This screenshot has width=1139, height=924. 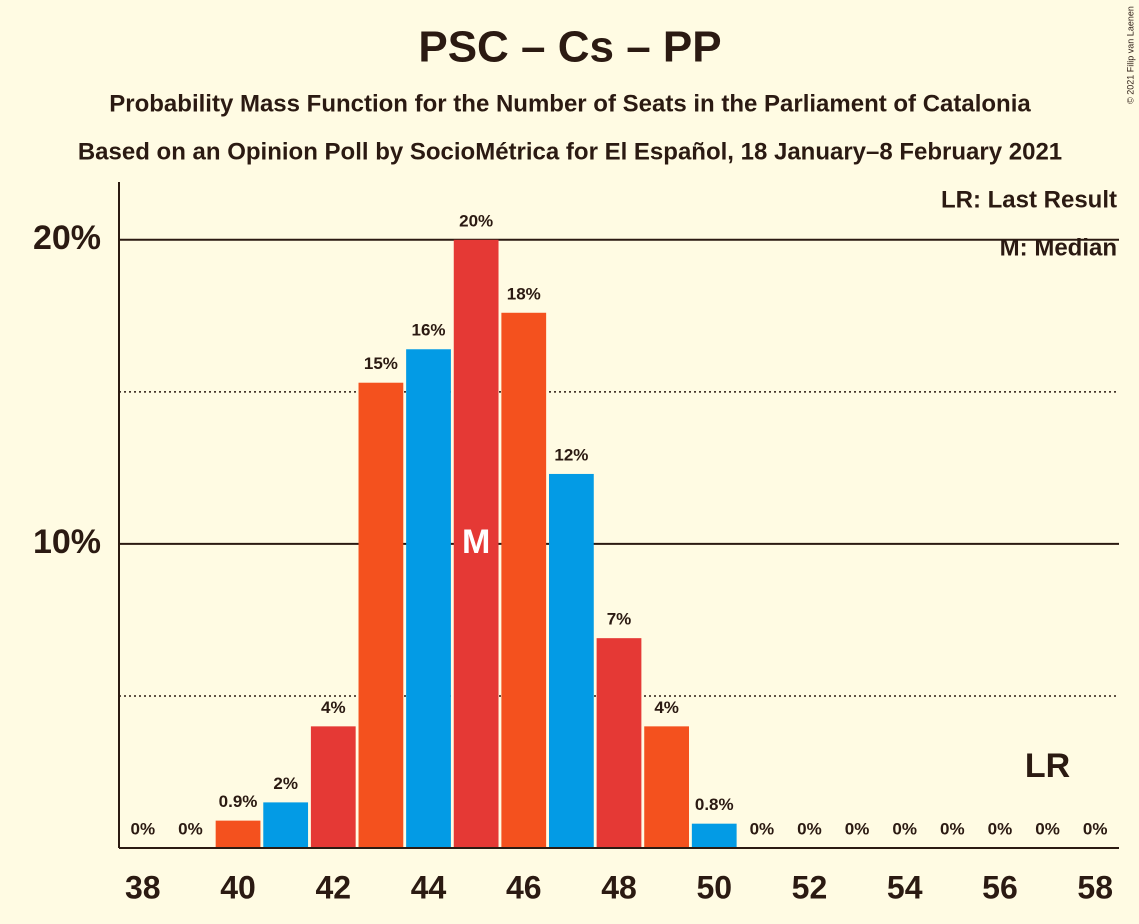 What do you see at coordinates (571, 454) in the screenshot?
I see `value-label: 12%` at bounding box center [571, 454].